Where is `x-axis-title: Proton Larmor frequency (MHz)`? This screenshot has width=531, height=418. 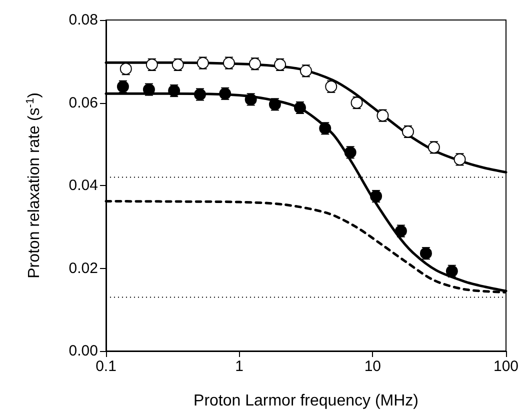 x-axis-title: Proton Larmor frequency (MHz) is located at coordinates (306, 401).